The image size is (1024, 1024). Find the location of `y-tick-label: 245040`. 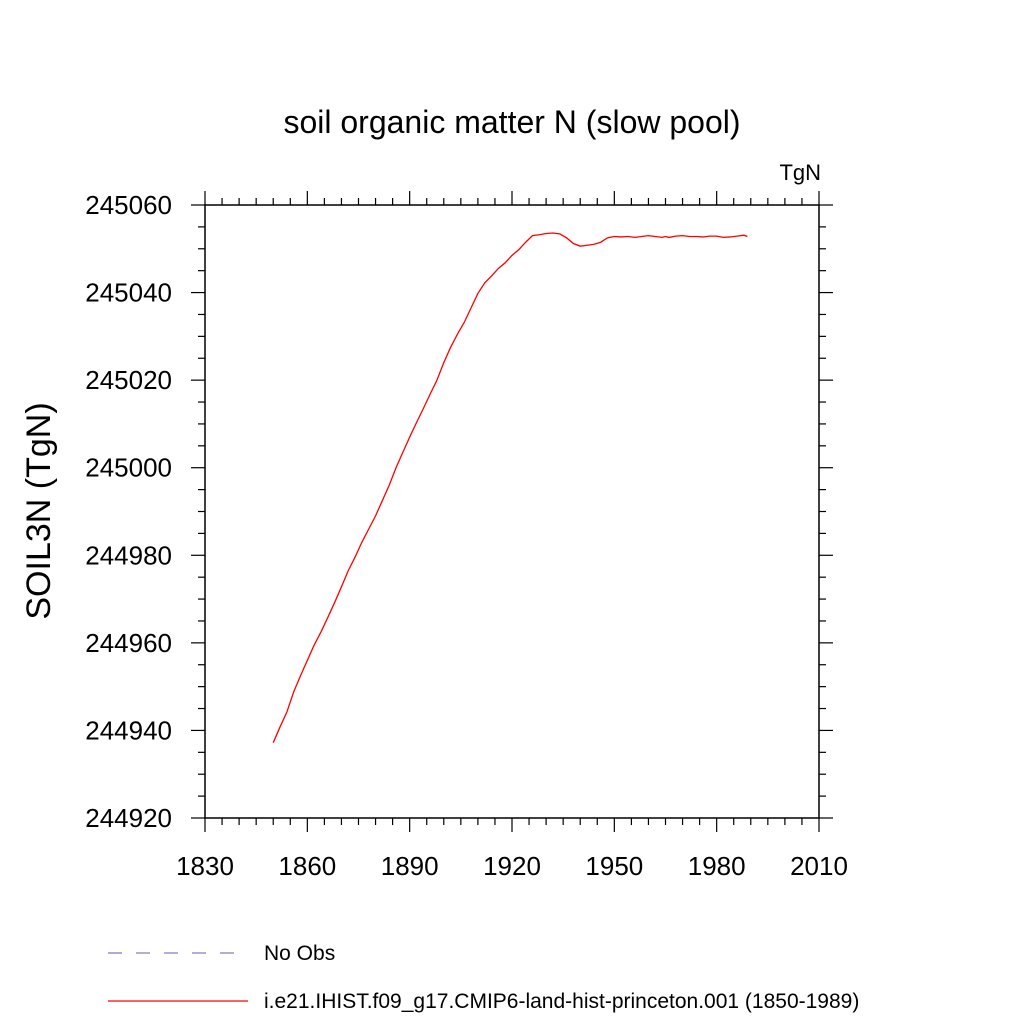

y-tick-label: 245040 is located at coordinates (128, 293).